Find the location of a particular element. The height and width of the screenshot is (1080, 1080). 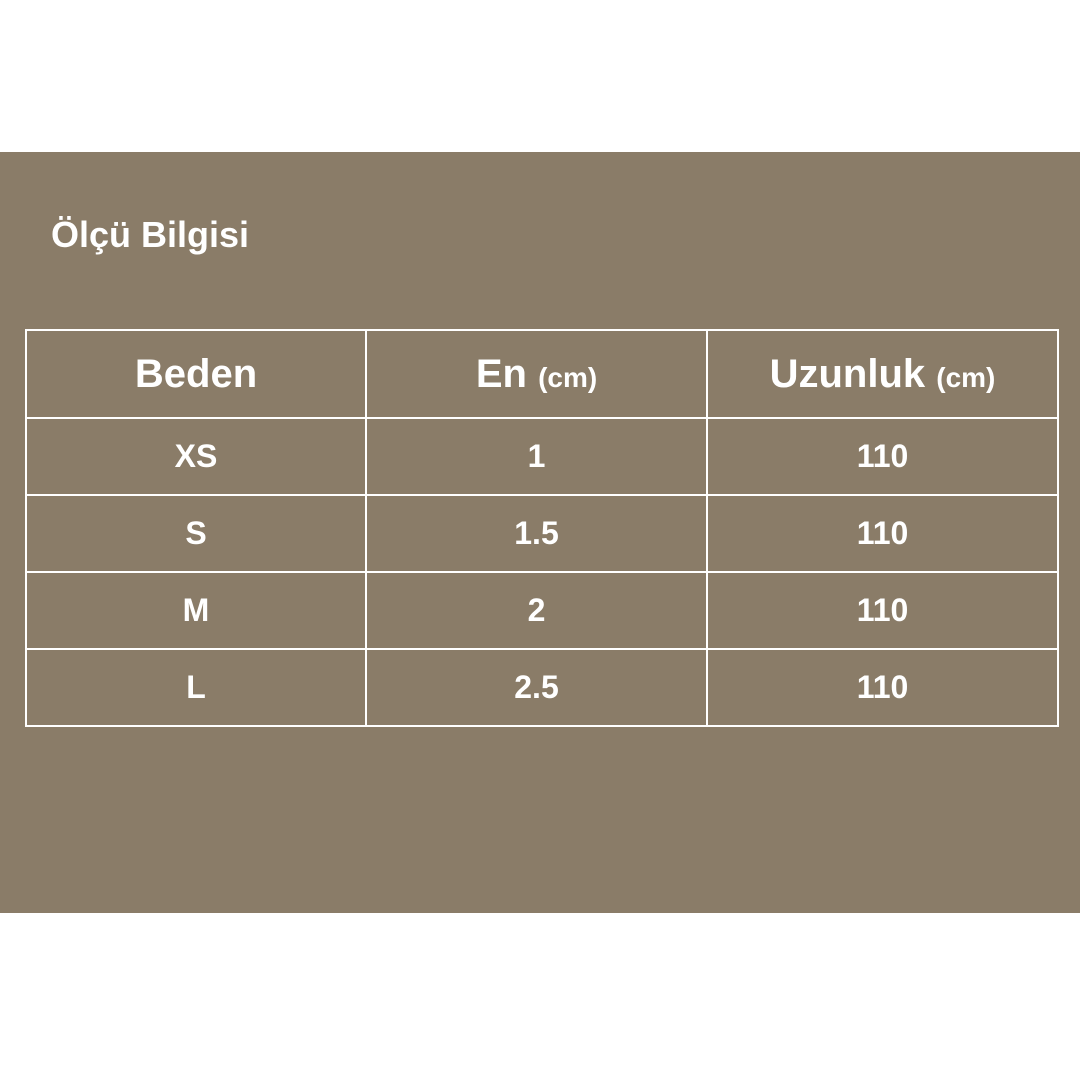

cell-width: 2.5 is located at coordinates (536, 687).